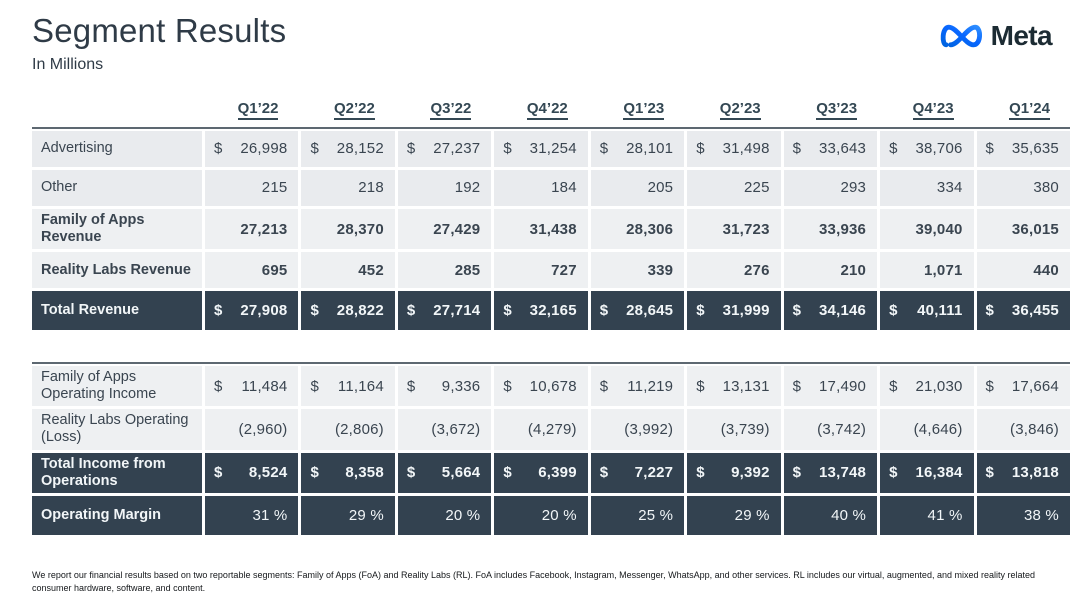 Image resolution: width=1080 pixels, height=595 pixels. Describe the element at coordinates (949, 188) in the screenshot. I see `cell-value: 334` at that location.